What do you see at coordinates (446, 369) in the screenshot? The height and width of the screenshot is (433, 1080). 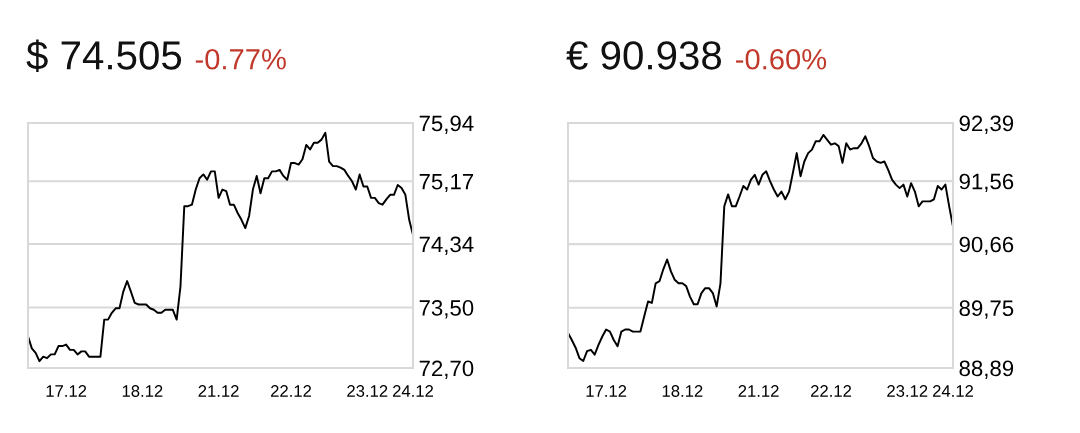 I see `y-tick-label: 72,70` at bounding box center [446, 369].